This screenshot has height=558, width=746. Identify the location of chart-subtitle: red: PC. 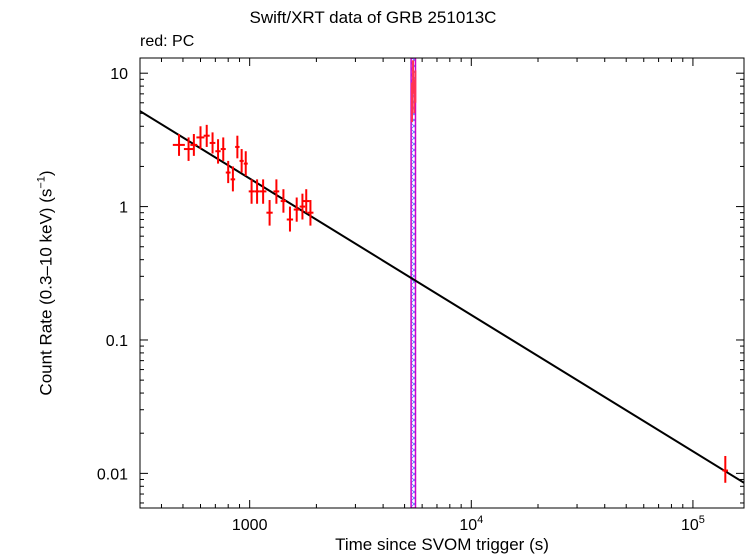
(167, 41).